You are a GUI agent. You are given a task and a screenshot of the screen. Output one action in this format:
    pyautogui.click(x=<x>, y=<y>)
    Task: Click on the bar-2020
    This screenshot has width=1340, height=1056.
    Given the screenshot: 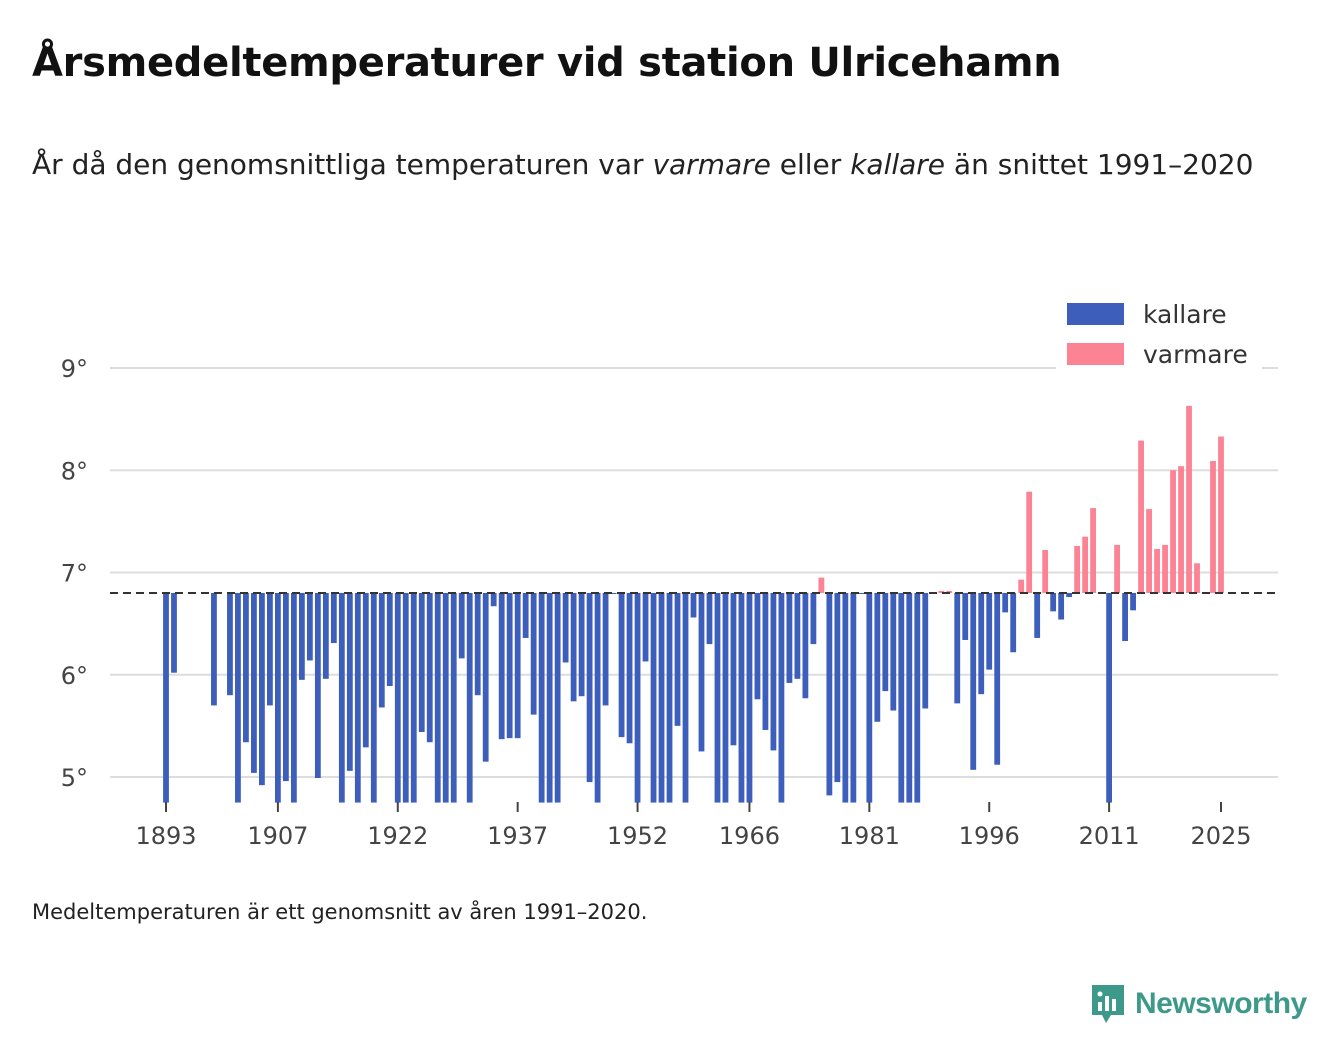 What is the action you would take?
    pyautogui.click(x=1181, y=529)
    